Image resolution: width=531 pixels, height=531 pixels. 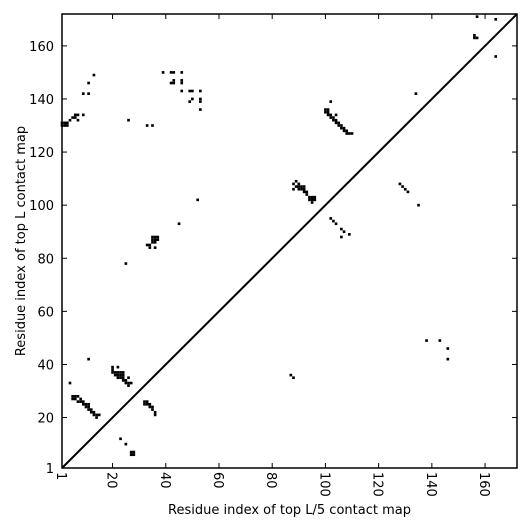 I want to click on x-axis-label: Residue index of top L/5 contact map, so click(x=289, y=510).